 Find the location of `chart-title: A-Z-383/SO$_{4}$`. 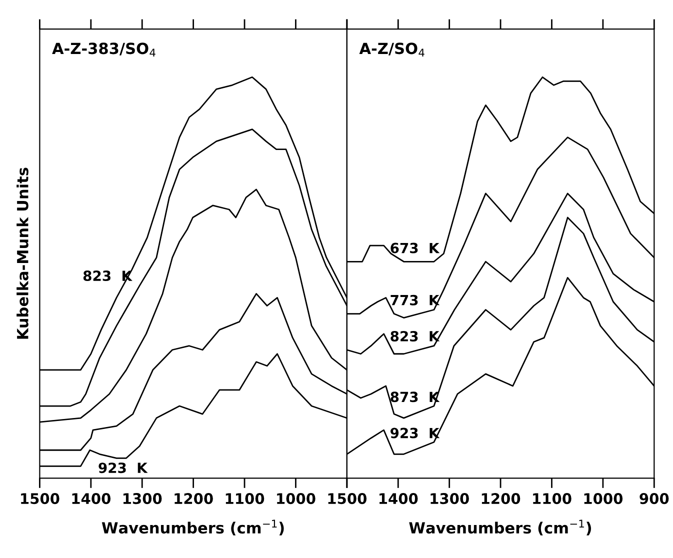

chart-title: A-Z-383/SO$_{4}$ is located at coordinates (104, 49).